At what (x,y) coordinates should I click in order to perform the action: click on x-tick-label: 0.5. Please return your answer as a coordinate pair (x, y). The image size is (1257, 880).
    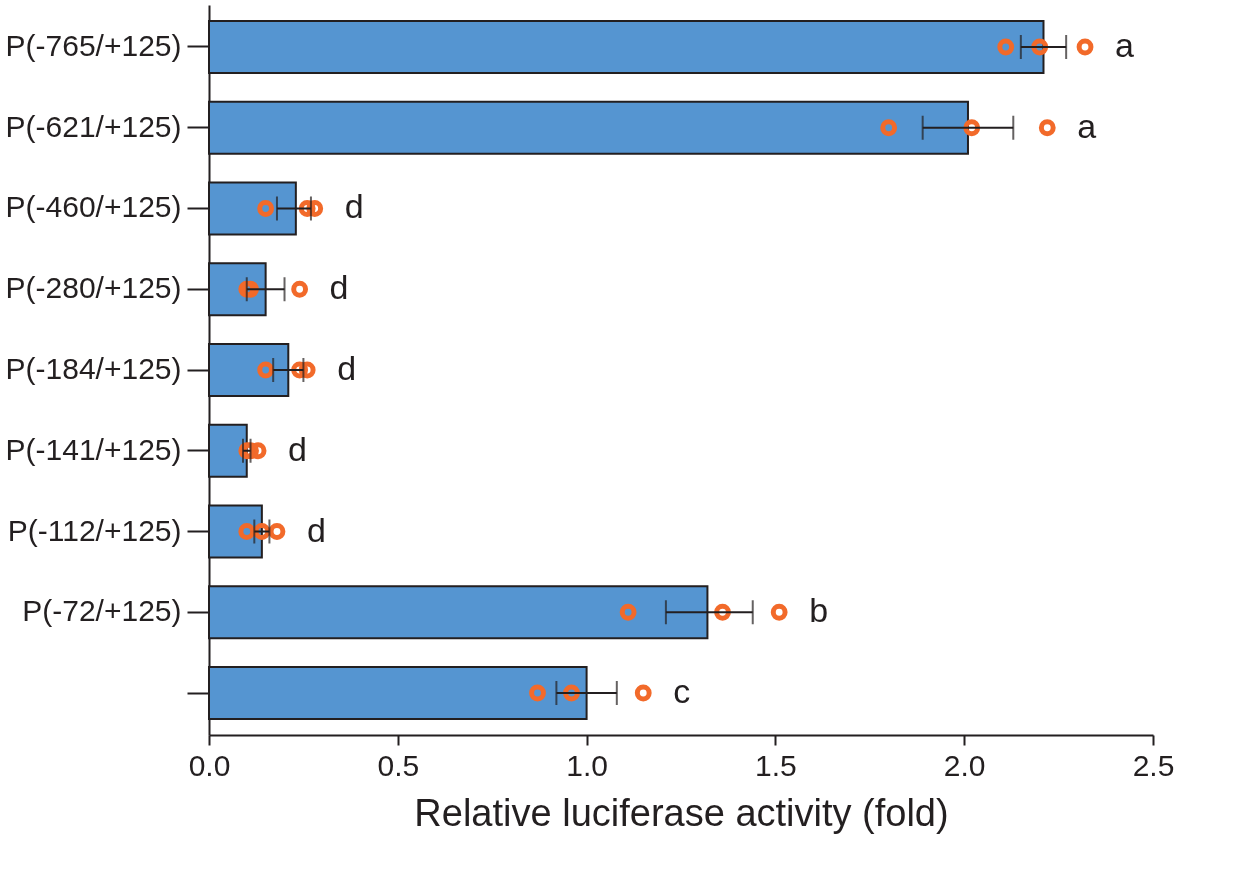
    Looking at the image, I should click on (398, 765).